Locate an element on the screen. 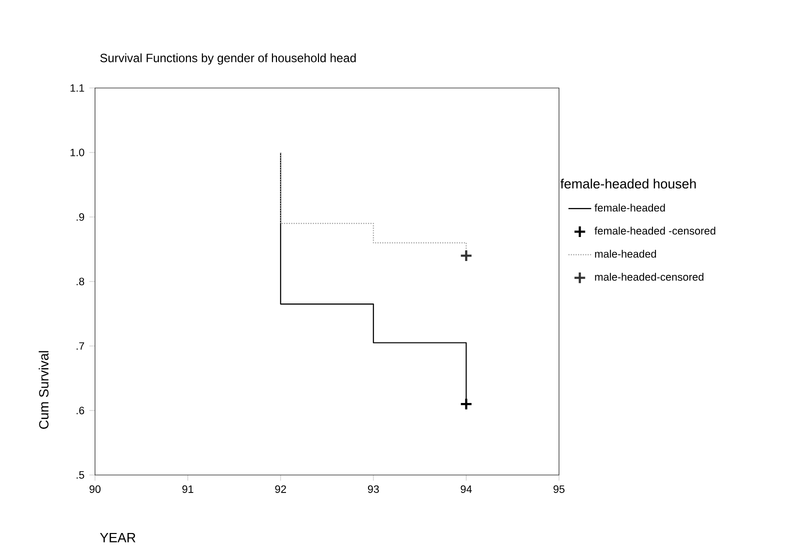 Image resolution: width=788 pixels, height=549 pixels. y-tick-label: .7 is located at coordinates (80, 346).